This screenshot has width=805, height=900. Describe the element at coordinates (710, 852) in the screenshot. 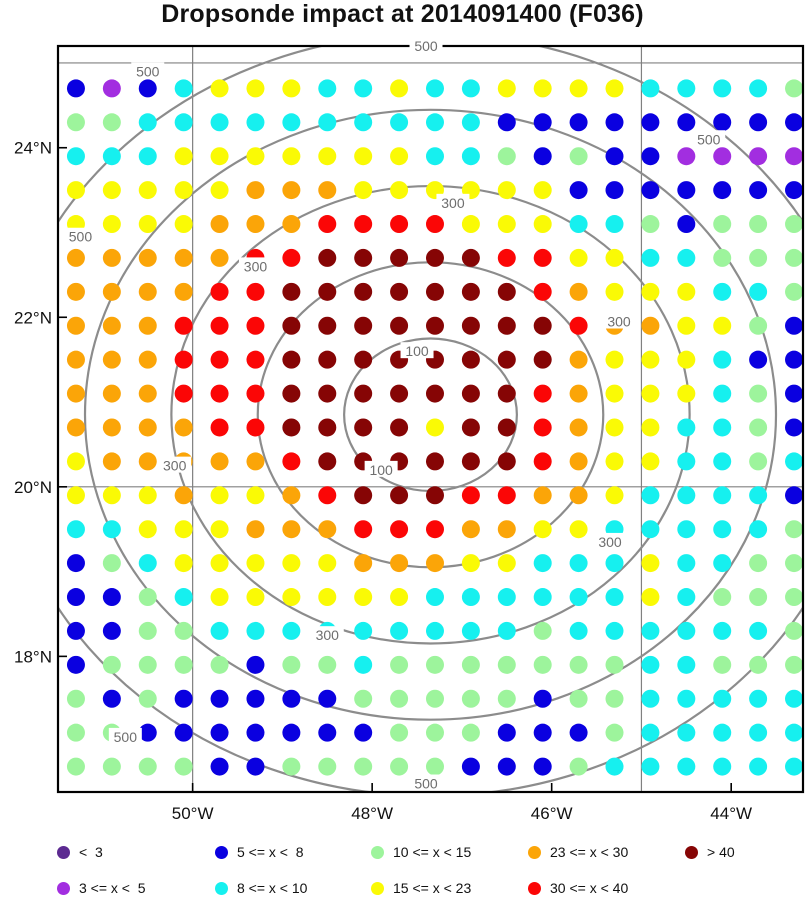

I see `legend-item: > 40` at that location.